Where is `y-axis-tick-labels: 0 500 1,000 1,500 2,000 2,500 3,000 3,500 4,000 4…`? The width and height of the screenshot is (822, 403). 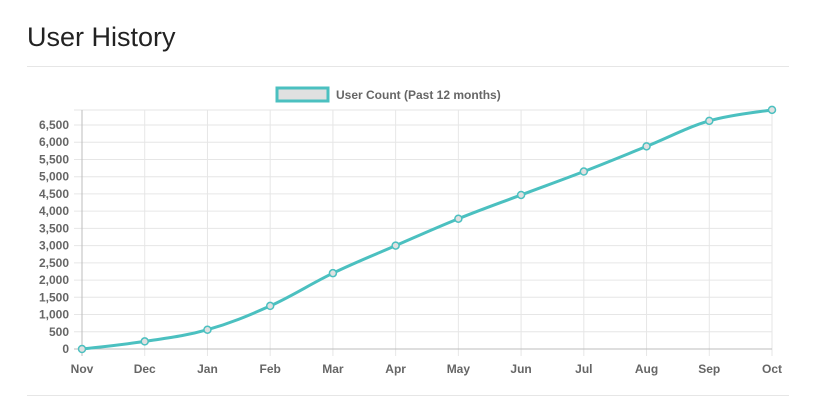 y-axis-tick-labels: 0 500 1,000 1,500 2,000 2,500 3,000 3,500 4,000 4… is located at coordinates (54, 237).